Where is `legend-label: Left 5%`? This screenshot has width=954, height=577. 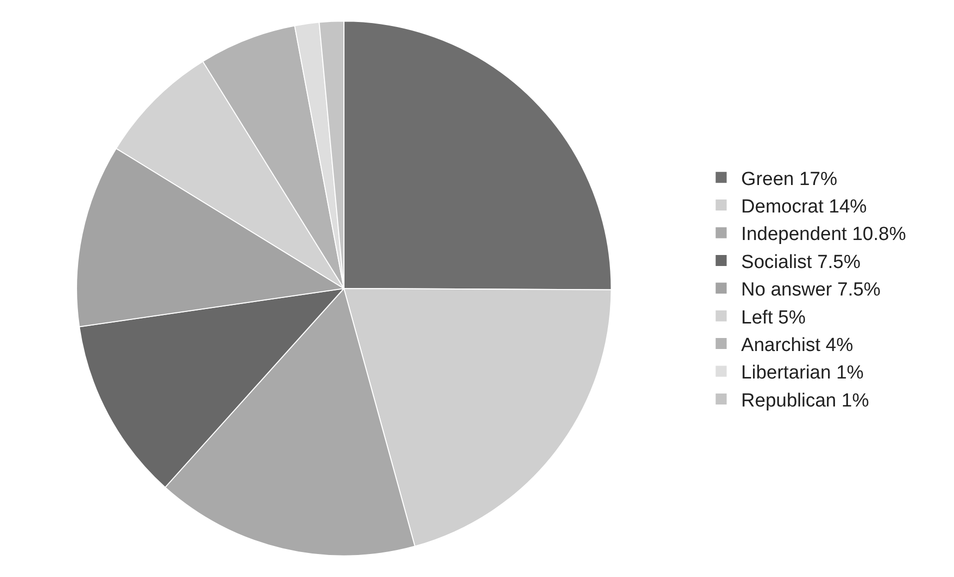 legend-label: Left 5% is located at coordinates (773, 317).